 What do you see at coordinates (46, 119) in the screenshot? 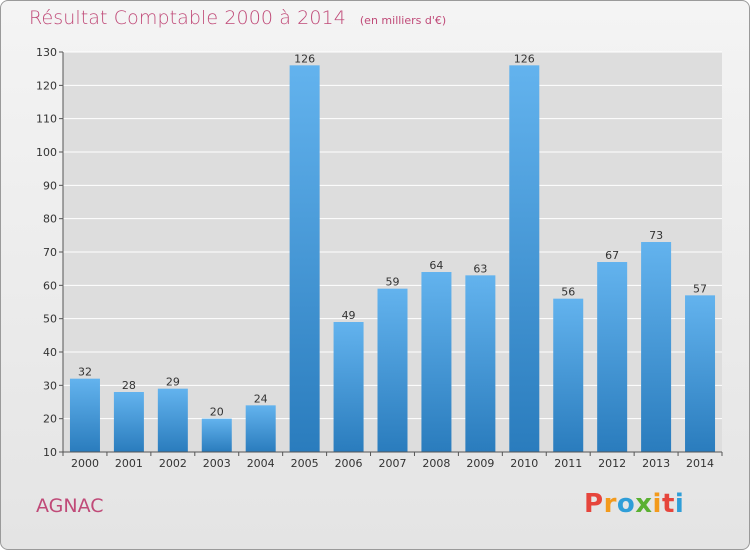
I see `y-tick-label: 110` at bounding box center [46, 119].